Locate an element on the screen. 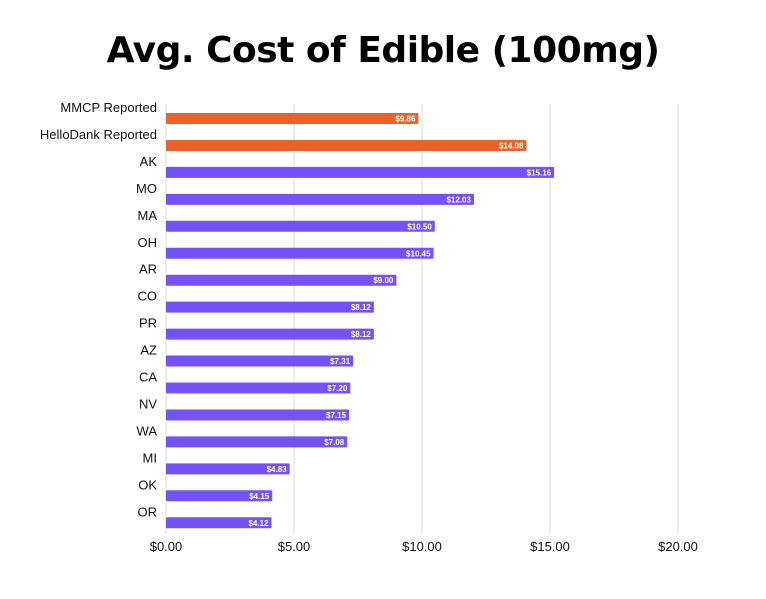  x-tick-label: $10.00 is located at coordinates (422, 546).